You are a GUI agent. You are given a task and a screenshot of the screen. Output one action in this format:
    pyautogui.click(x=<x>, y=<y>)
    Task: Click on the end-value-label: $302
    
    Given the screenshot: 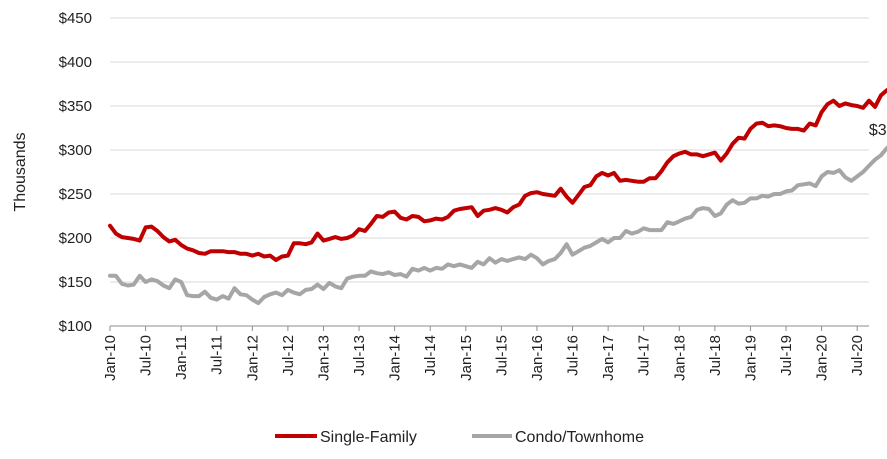 What is the action you would take?
    pyautogui.click(x=878, y=130)
    